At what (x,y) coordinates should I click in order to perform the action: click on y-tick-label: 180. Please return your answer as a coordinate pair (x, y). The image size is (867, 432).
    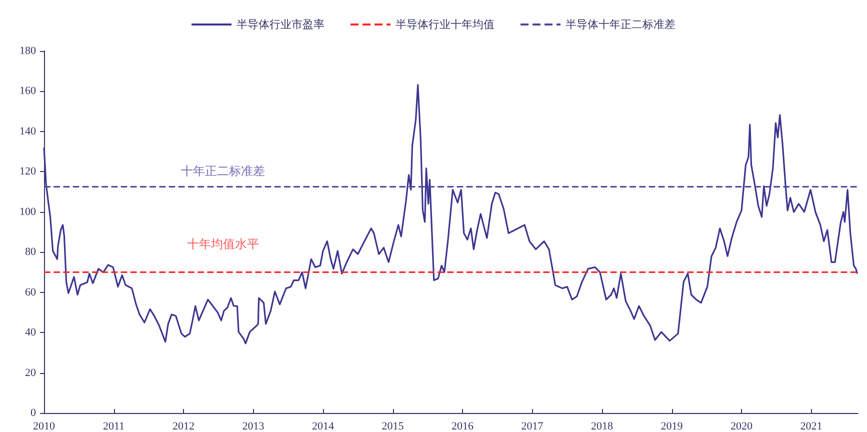
    Looking at the image, I should click on (28, 51).